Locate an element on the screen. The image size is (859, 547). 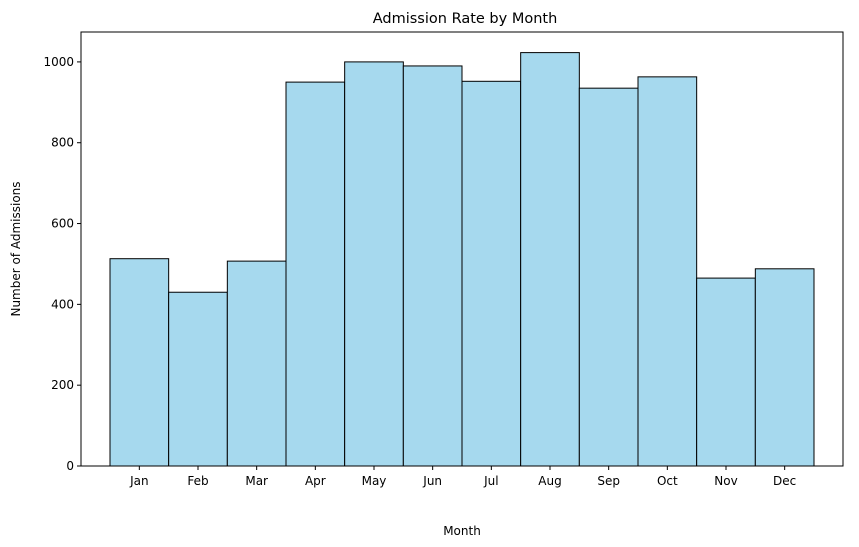
x-tick-label: Feb is located at coordinates (197, 481).